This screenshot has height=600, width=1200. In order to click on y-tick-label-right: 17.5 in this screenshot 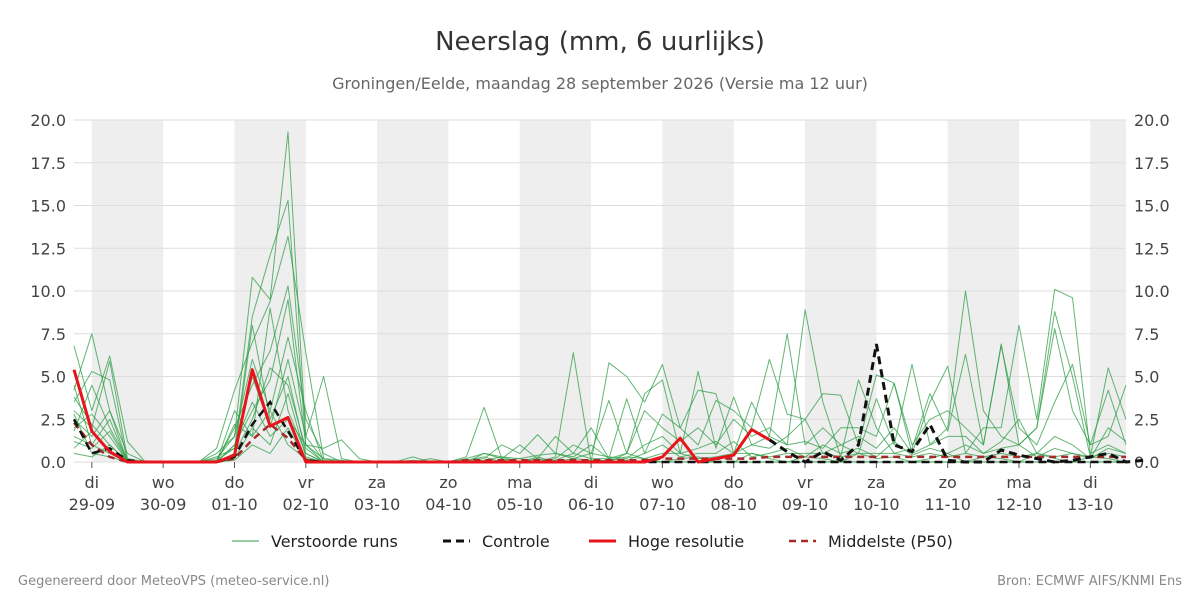, I will do `click(1152, 163)`.